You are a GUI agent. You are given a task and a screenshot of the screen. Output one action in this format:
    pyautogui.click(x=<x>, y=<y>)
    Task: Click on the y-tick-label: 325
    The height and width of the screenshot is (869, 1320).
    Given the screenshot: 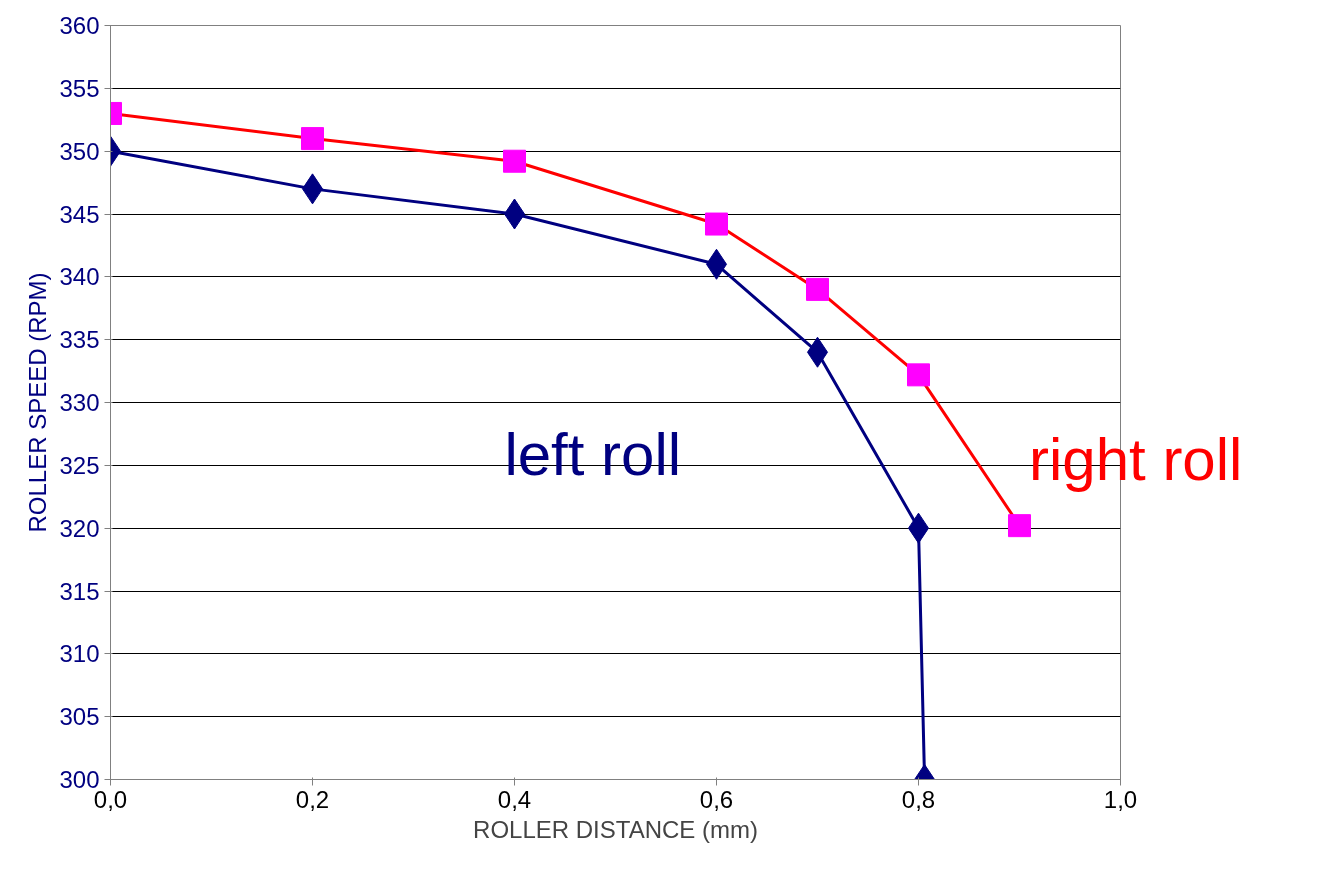 What is the action you would take?
    pyautogui.click(x=79, y=465)
    